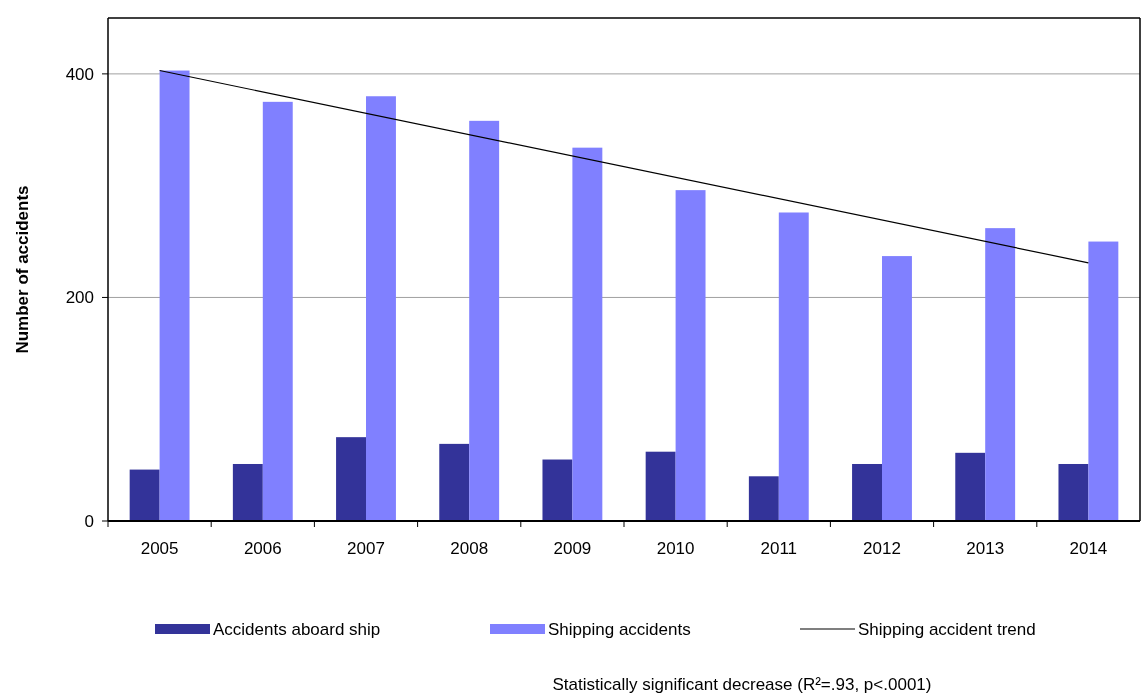 This screenshot has height=700, width=1142. What do you see at coordinates (1088, 548) in the screenshot?
I see `x-tick-label: 2014` at bounding box center [1088, 548].